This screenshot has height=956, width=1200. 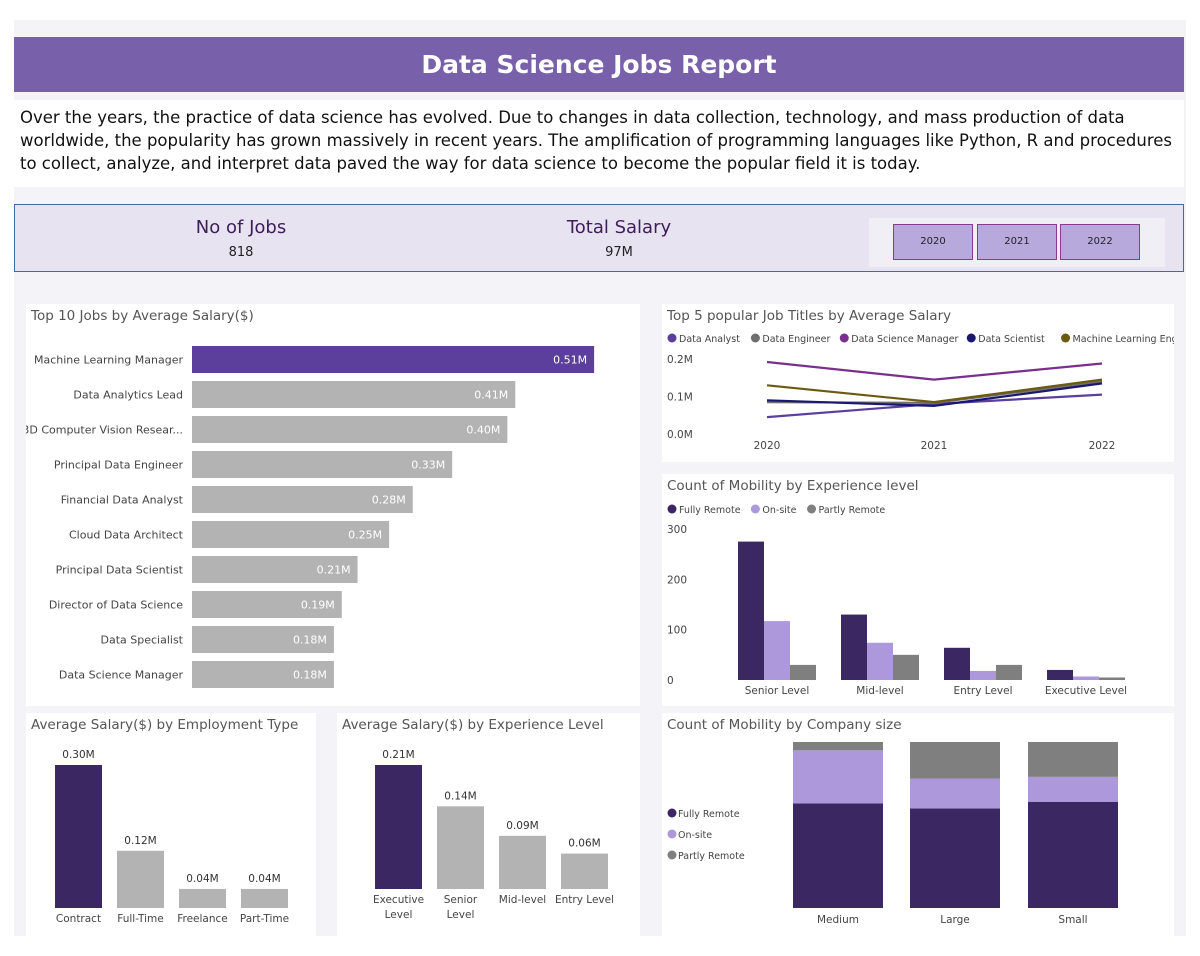 I want to click on bar-small-fully-remote, so click(x=1073, y=854).